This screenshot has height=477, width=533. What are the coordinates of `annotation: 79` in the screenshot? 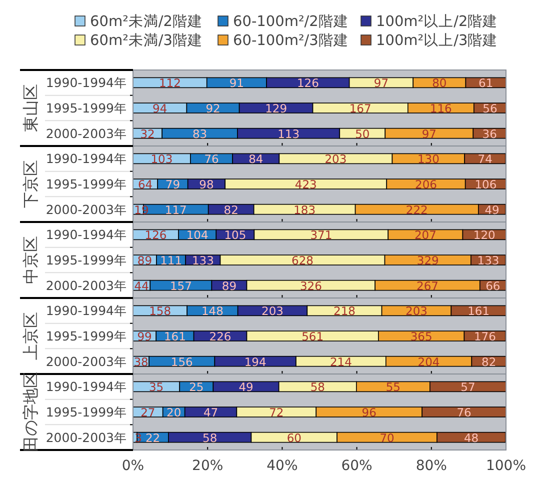 It's located at (172, 185).